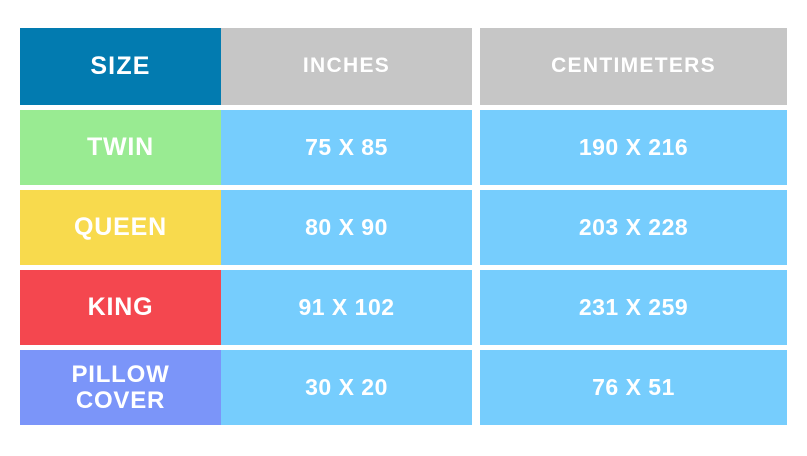 The image size is (807, 456). What do you see at coordinates (120, 66) in the screenshot?
I see `column-header-size: SIZE` at bounding box center [120, 66].